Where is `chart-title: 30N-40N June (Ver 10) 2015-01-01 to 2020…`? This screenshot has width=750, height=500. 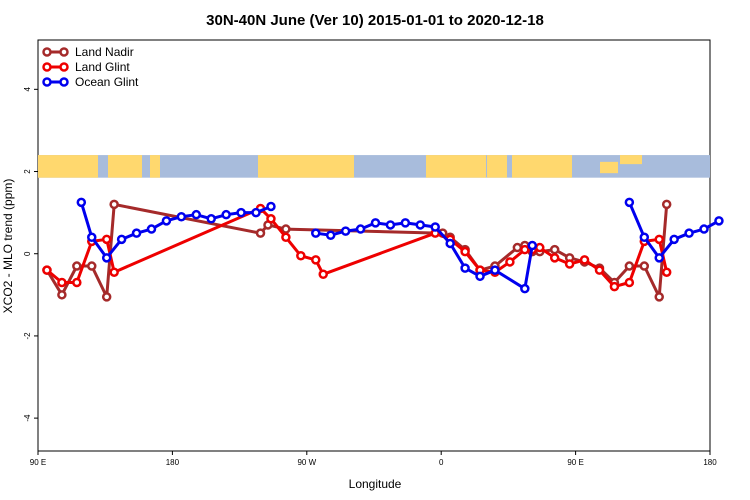 chart-title: 30N-40N June (Ver 10) 2015-01-01 to 2020… is located at coordinates (375, 20).